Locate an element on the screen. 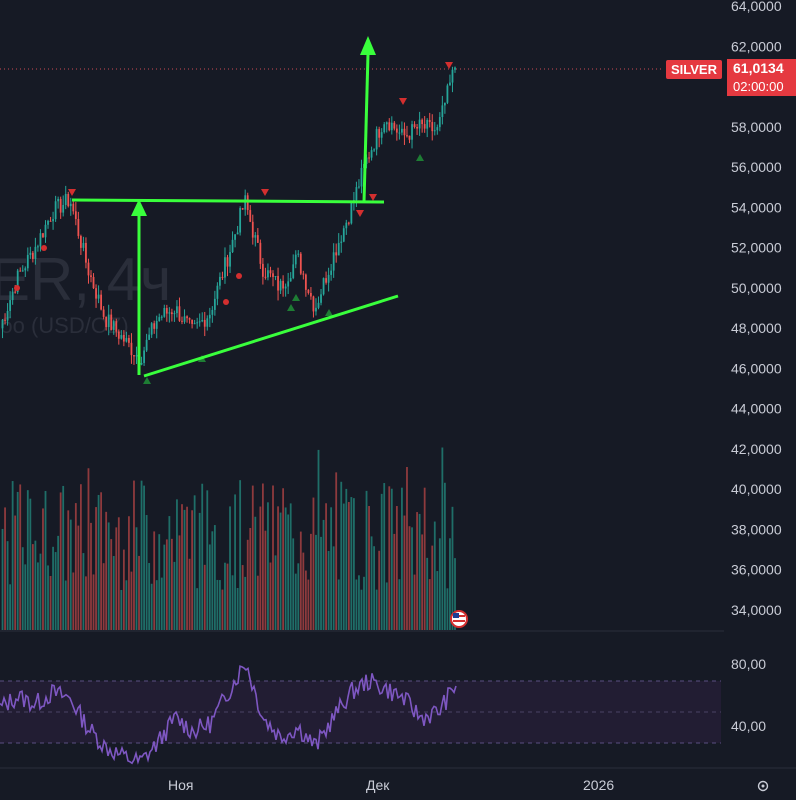  price-tick-label: 58,0000 is located at coordinates (756, 127).